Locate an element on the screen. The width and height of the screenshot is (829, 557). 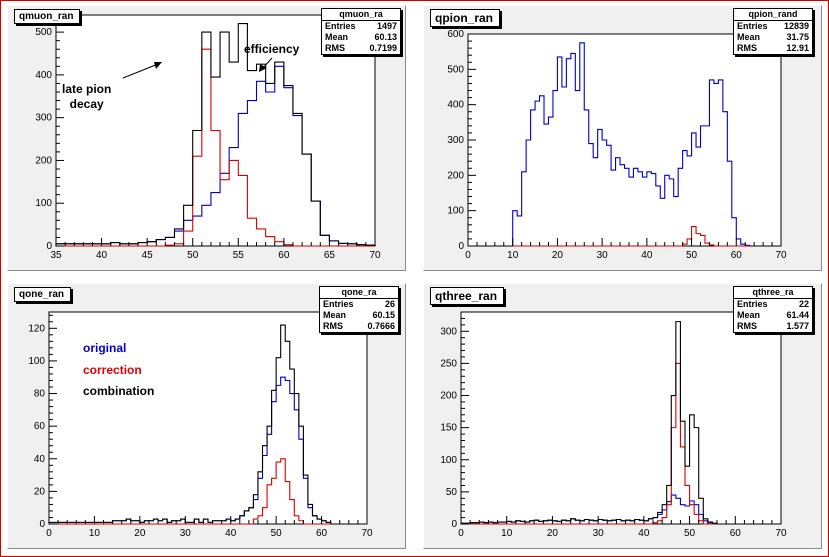
stats-box: qmuon_ra Entries 1497 Mean 60.13 RMS 0.7199 is located at coordinates (361, 31).